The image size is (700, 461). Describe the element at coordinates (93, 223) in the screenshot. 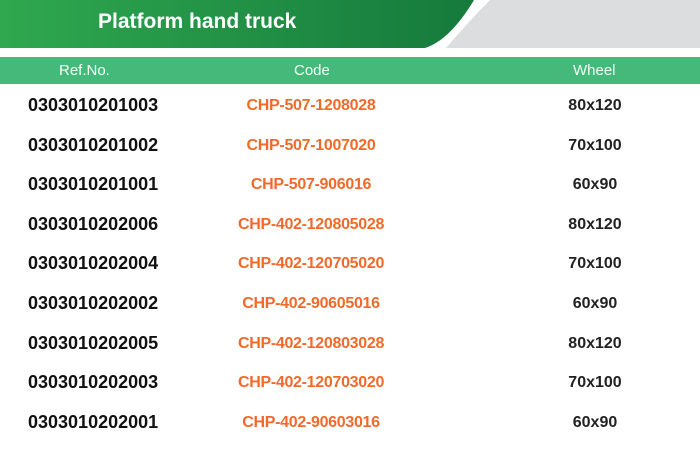

I see `ref-number: 0303010202006` at that location.